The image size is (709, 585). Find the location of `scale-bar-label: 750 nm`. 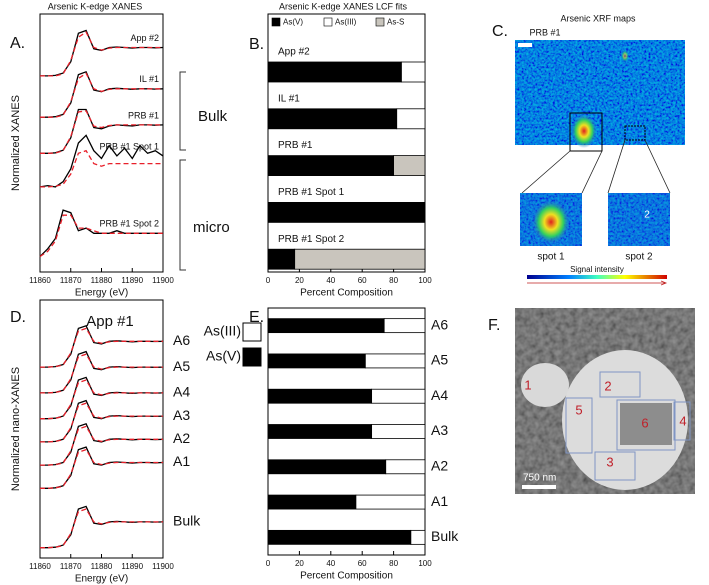

scale-bar-label: 750 nm is located at coordinates (539, 478).